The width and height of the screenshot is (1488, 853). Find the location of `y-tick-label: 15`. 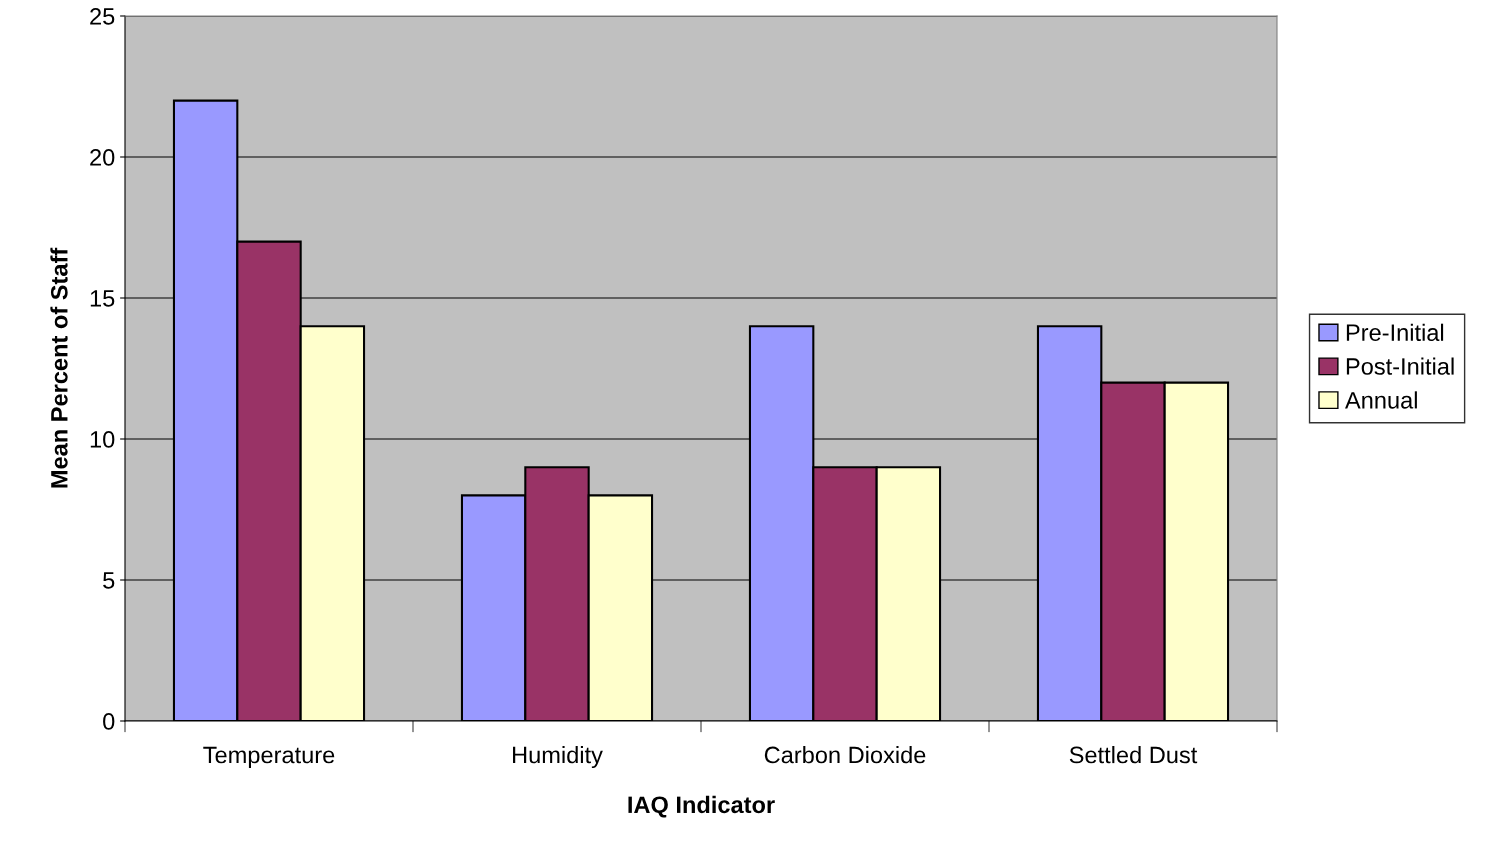

y-tick-label: 15 is located at coordinates (102, 298).